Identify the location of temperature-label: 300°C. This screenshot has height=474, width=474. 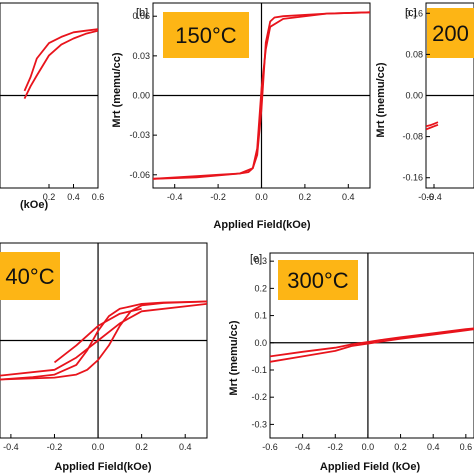
(318, 280).